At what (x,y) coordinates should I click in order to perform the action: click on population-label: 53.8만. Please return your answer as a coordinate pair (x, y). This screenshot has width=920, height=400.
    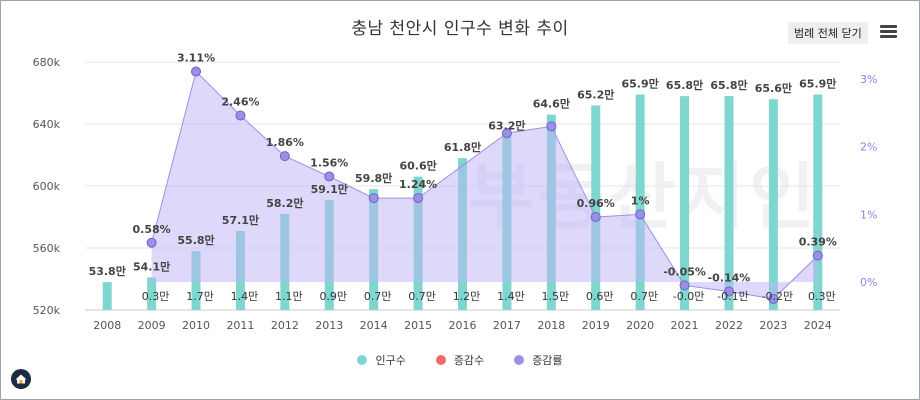
    Looking at the image, I should click on (107, 271).